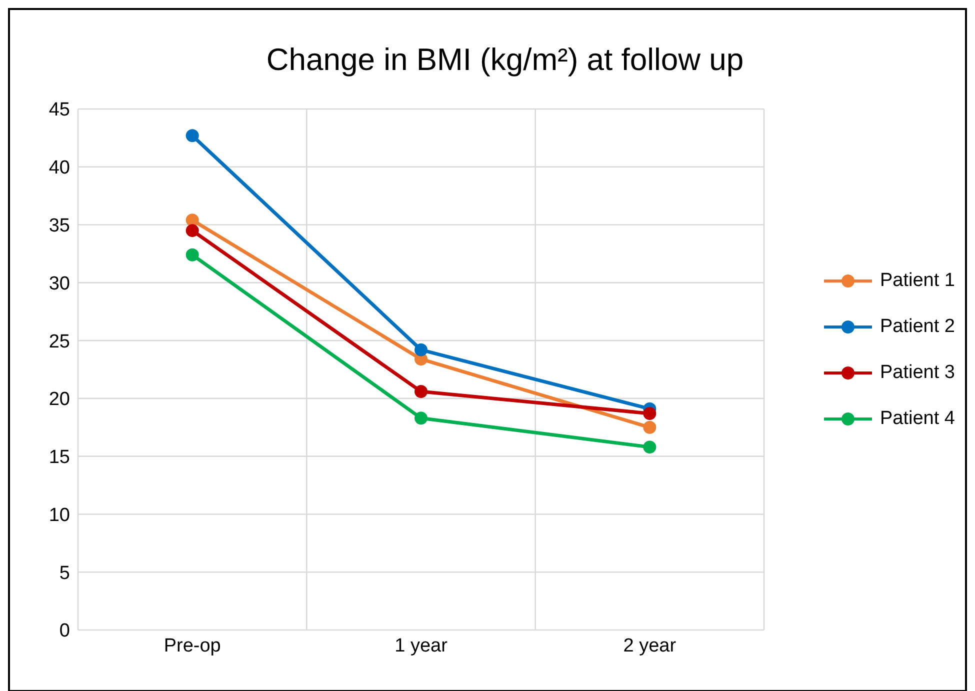 The height and width of the screenshot is (691, 975). Describe the element at coordinates (650, 645) in the screenshot. I see `x-tick-label: 2 year` at that location.